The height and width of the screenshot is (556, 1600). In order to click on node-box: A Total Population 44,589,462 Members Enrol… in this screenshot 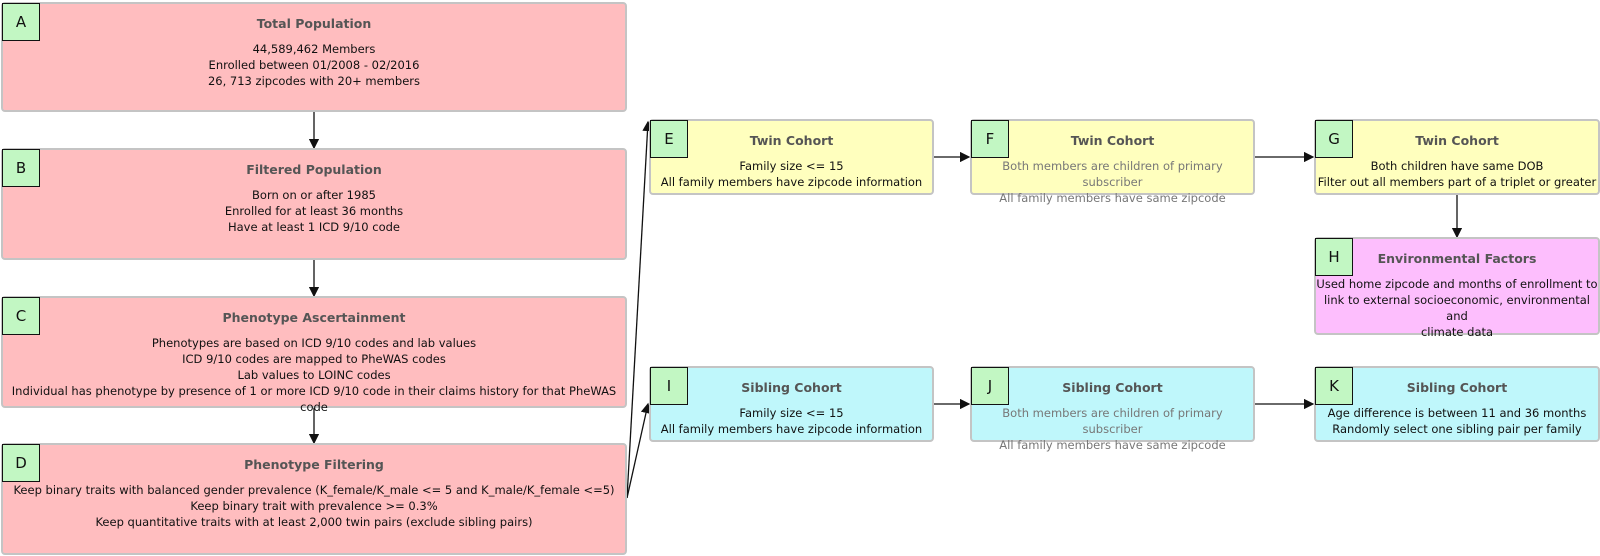, I will do `click(314, 57)`.